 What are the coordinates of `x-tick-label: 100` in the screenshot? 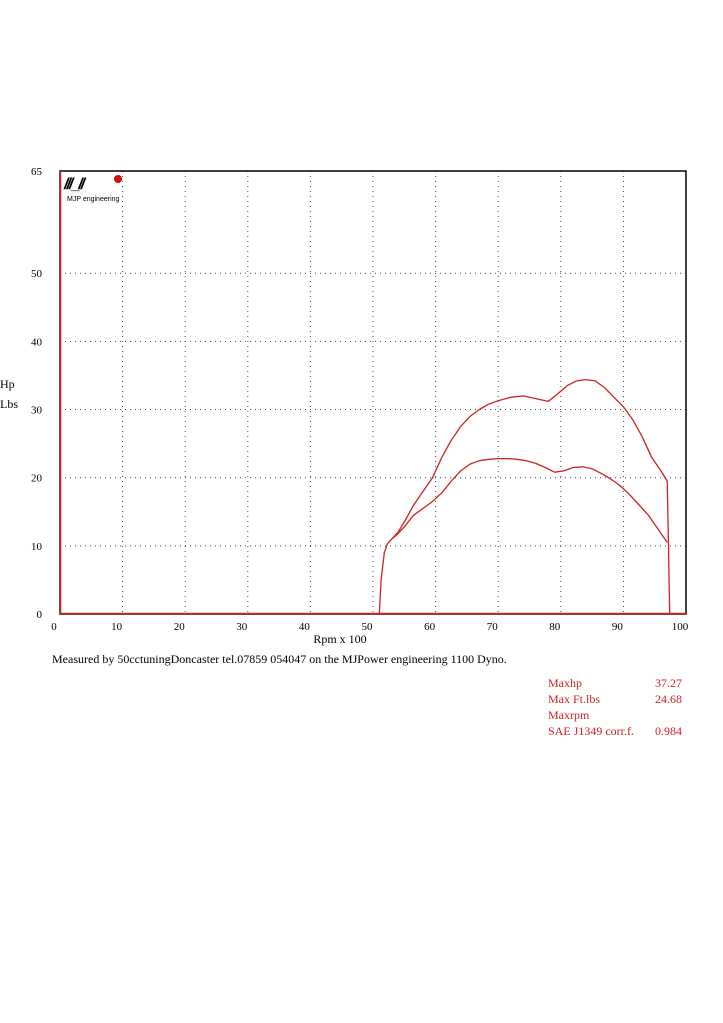 It's located at (680, 627).